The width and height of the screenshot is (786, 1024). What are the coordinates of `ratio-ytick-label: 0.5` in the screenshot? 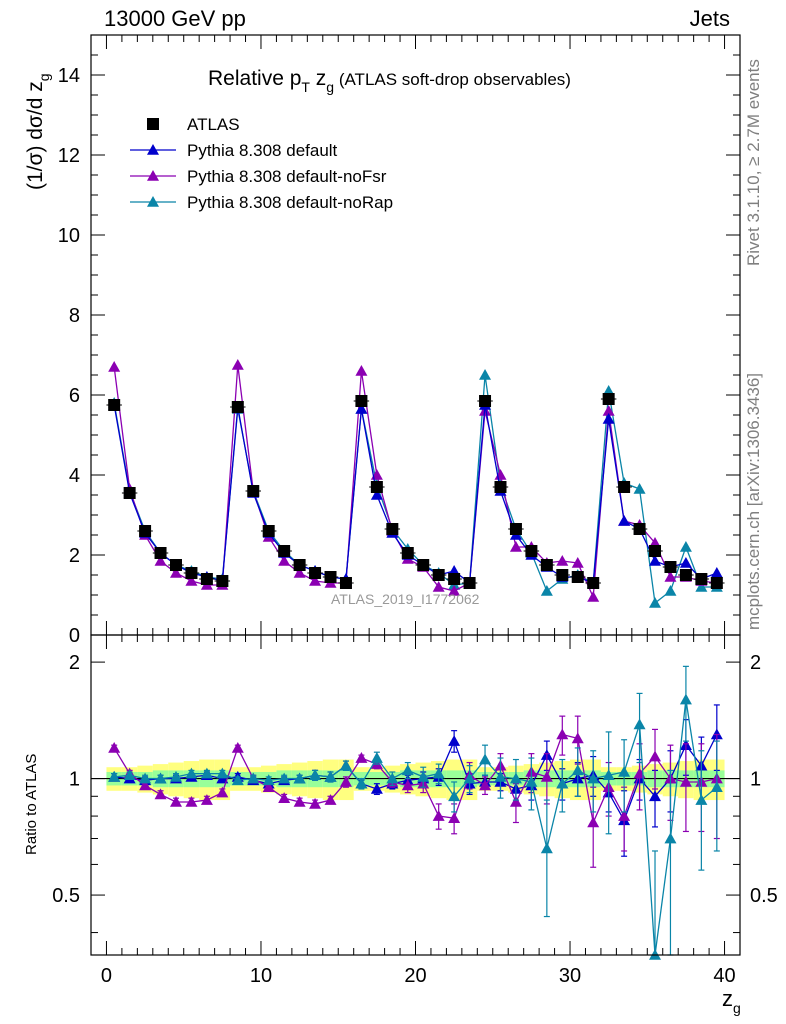 It's located at (66, 896).